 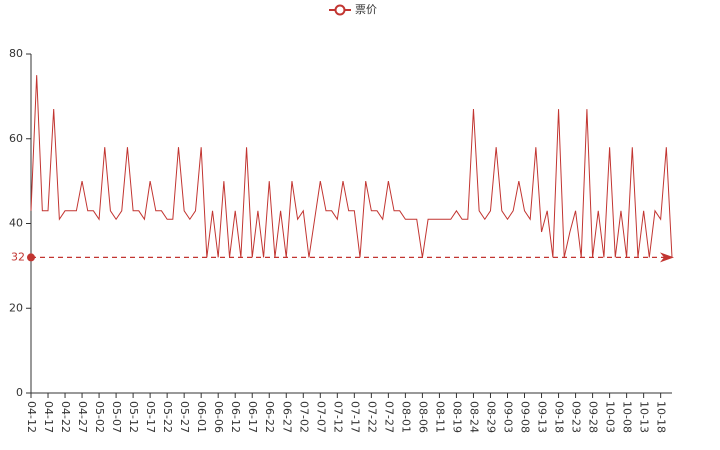 I want to click on x-tick-label: 08-29, so click(x=490, y=417).